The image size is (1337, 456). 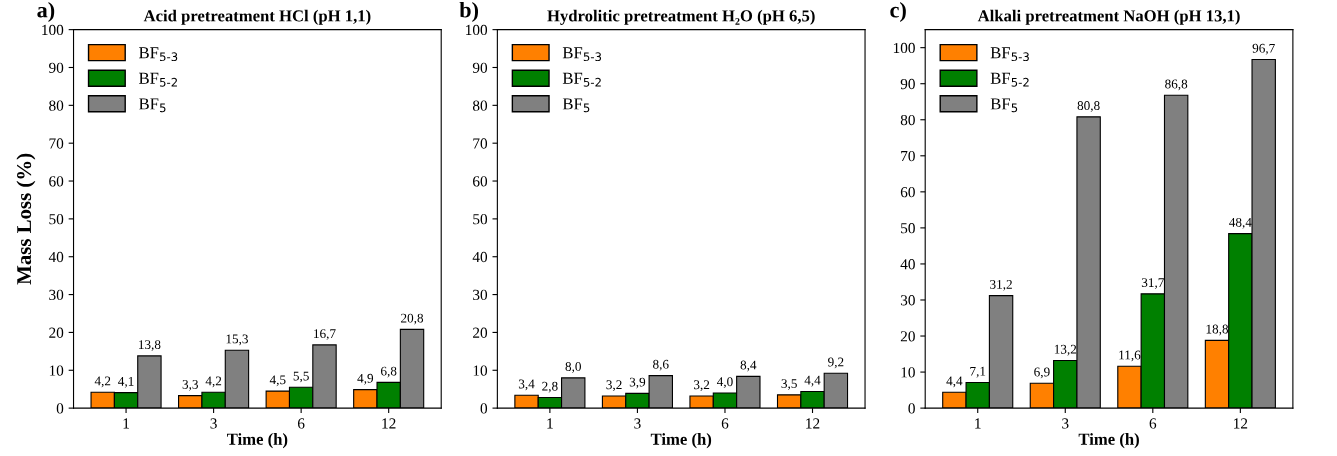 I want to click on data-label: 11,6, so click(x=1130, y=356).